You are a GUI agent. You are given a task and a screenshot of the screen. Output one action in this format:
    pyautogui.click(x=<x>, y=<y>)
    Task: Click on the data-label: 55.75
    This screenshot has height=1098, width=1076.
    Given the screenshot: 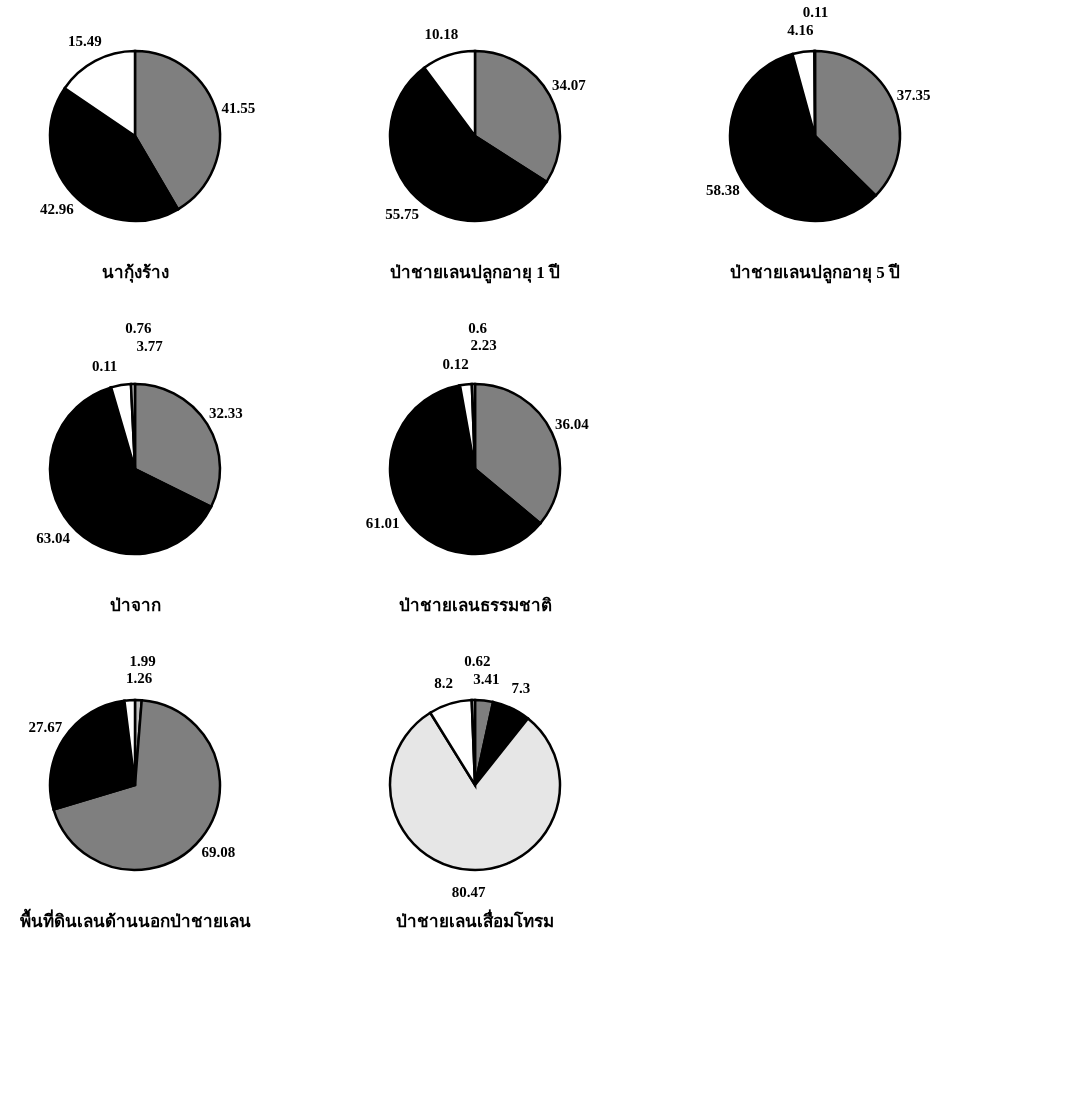 What is the action you would take?
    pyautogui.click(x=402, y=214)
    